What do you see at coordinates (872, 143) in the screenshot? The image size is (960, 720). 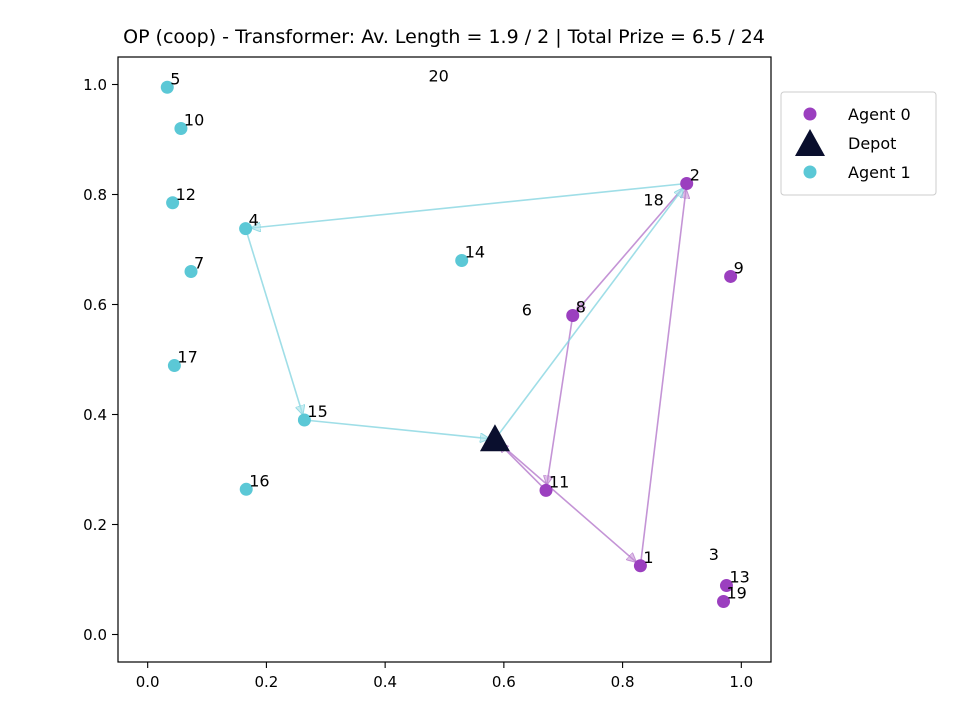 I see `legend-label: Depot` at bounding box center [872, 143].